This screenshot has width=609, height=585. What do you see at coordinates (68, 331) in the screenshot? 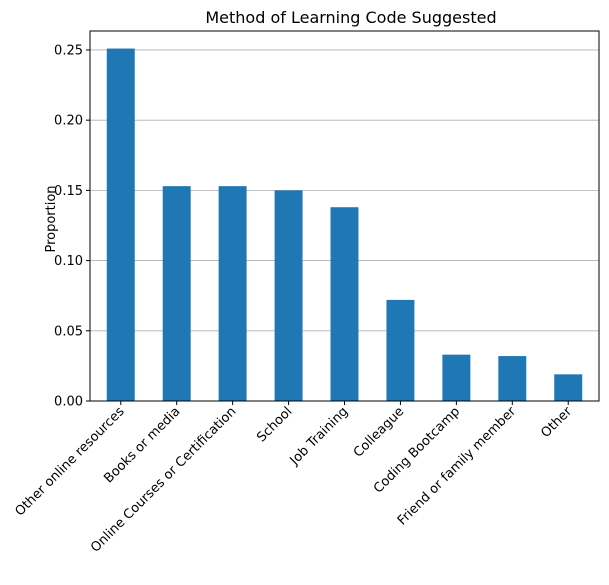
I see `y-tick-label: 0.05` at bounding box center [68, 331].